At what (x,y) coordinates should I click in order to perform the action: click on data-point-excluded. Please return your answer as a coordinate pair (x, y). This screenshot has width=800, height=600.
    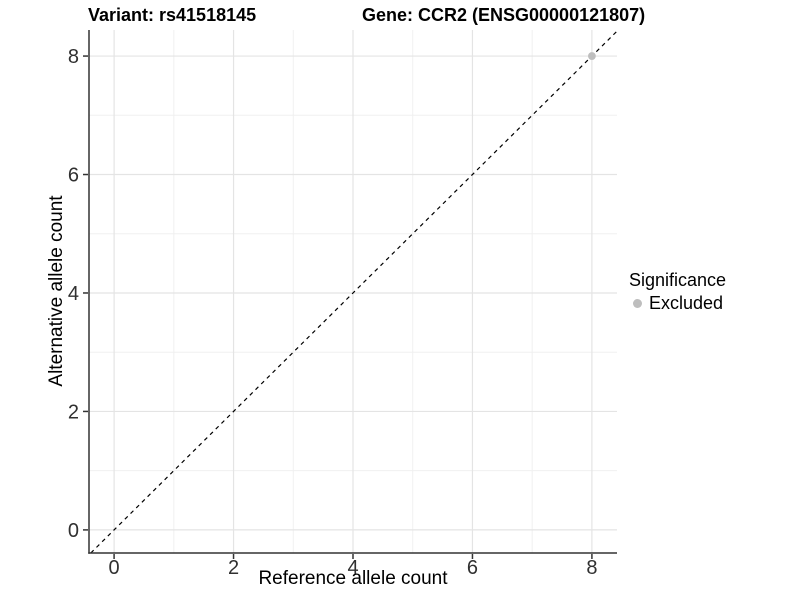
    Looking at the image, I should click on (592, 56).